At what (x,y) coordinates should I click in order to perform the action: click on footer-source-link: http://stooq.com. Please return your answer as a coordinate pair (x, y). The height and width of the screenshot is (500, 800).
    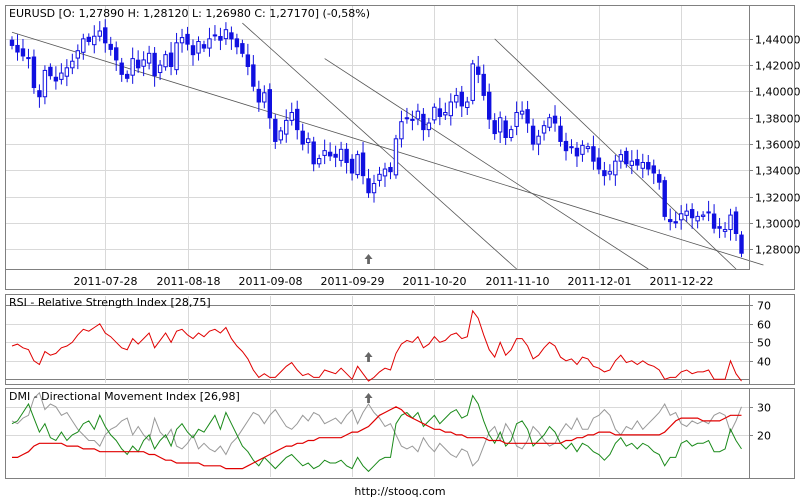
    Looking at the image, I should click on (399, 491).